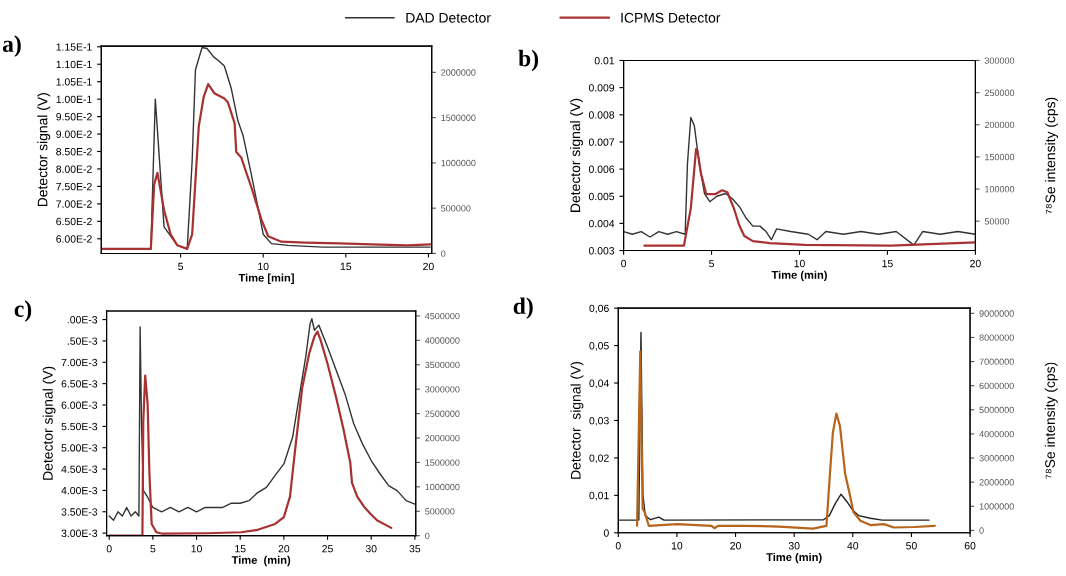  What do you see at coordinates (442, 316) in the screenshot?
I see `y2-tick-label: 4500000` at bounding box center [442, 316].